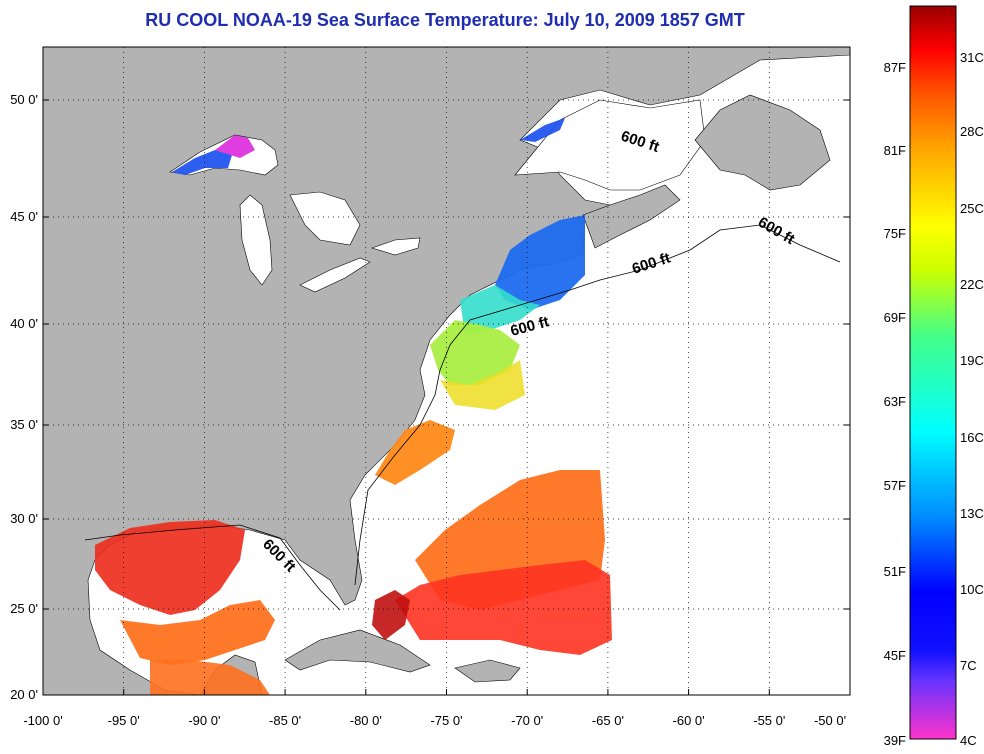  I want to click on lon-label: -65 0', so click(608, 720).